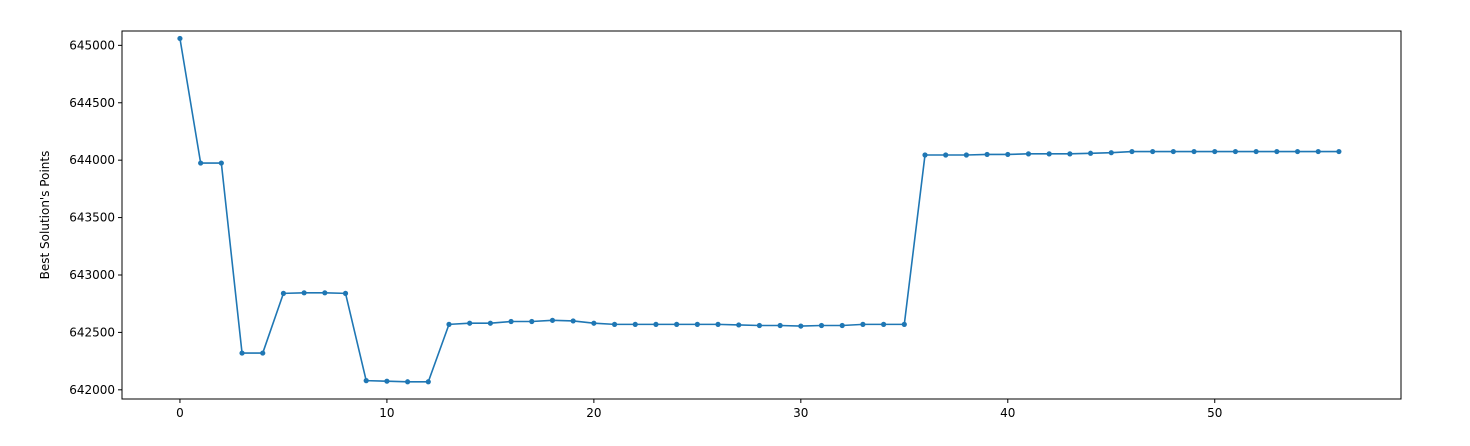 This screenshot has width=1470, height=446. I want to click on y-tick-label: 645000, so click(92, 45).